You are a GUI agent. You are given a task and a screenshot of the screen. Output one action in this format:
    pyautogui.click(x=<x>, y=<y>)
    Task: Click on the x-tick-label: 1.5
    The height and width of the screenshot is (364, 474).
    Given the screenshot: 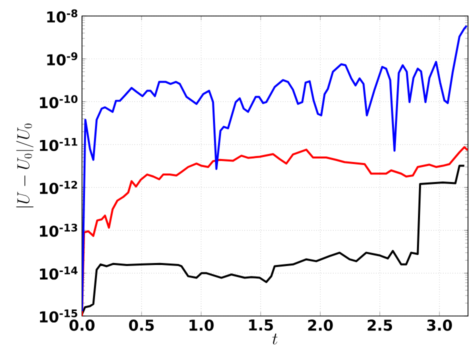 What is the action you would take?
    pyautogui.click(x=261, y=325)
    